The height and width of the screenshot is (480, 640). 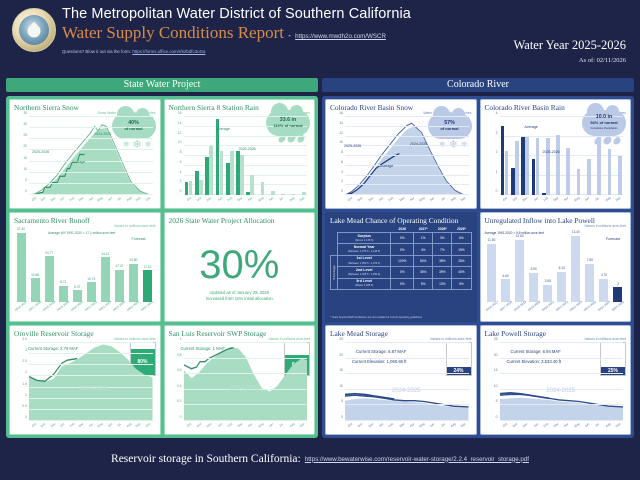 What do you see at coordinates (147, 266) in the screenshot?
I see `bar-value-label: 17.10` at bounding box center [147, 266].